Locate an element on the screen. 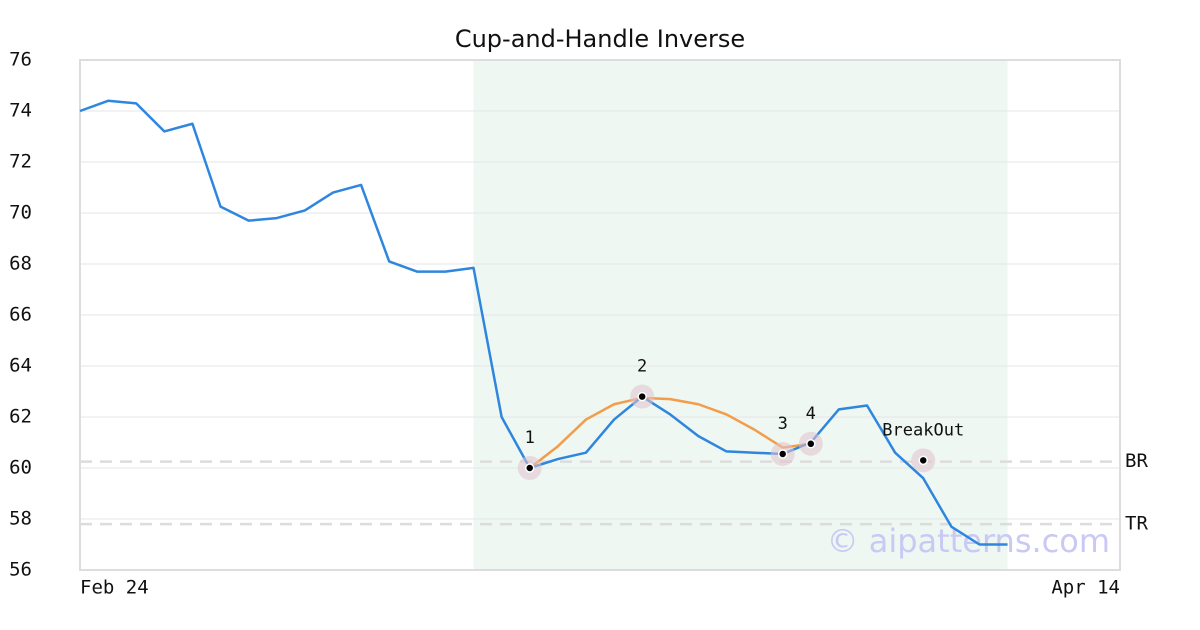 This screenshot has width=1200, height=630. marker-label: BreakOut is located at coordinates (923, 430).